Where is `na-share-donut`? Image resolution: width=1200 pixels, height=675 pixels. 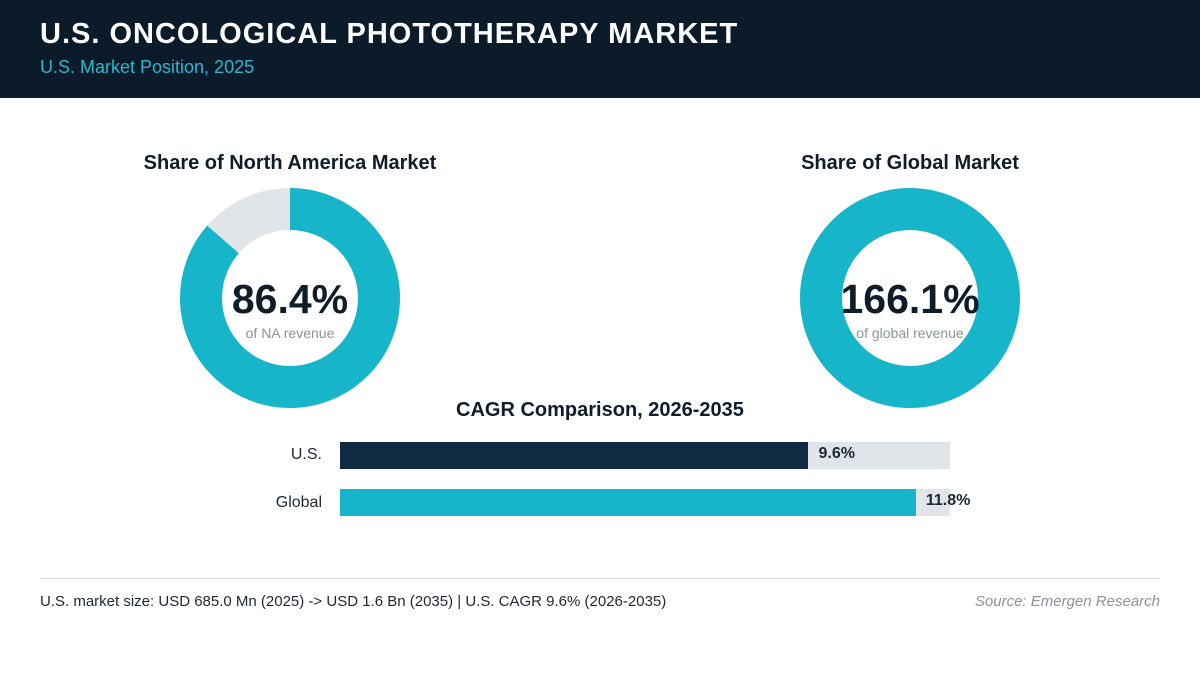
na-share-donut is located at coordinates (290, 298).